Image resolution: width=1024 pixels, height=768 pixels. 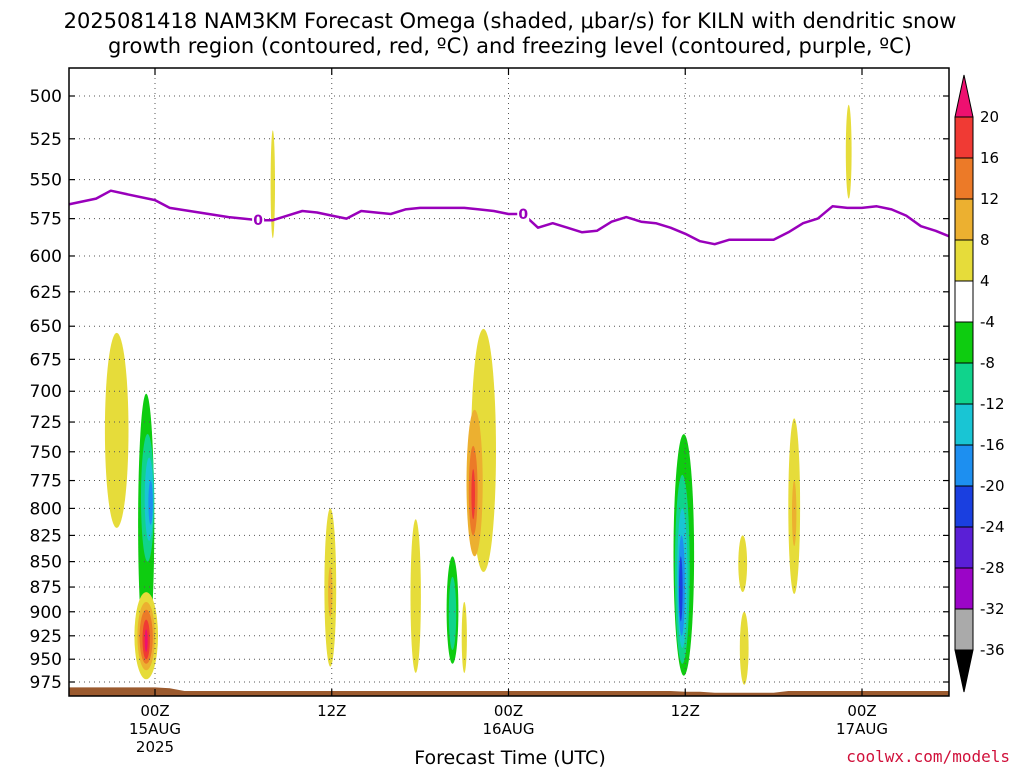 I want to click on y-tick-label: 825, so click(x=46, y=536).